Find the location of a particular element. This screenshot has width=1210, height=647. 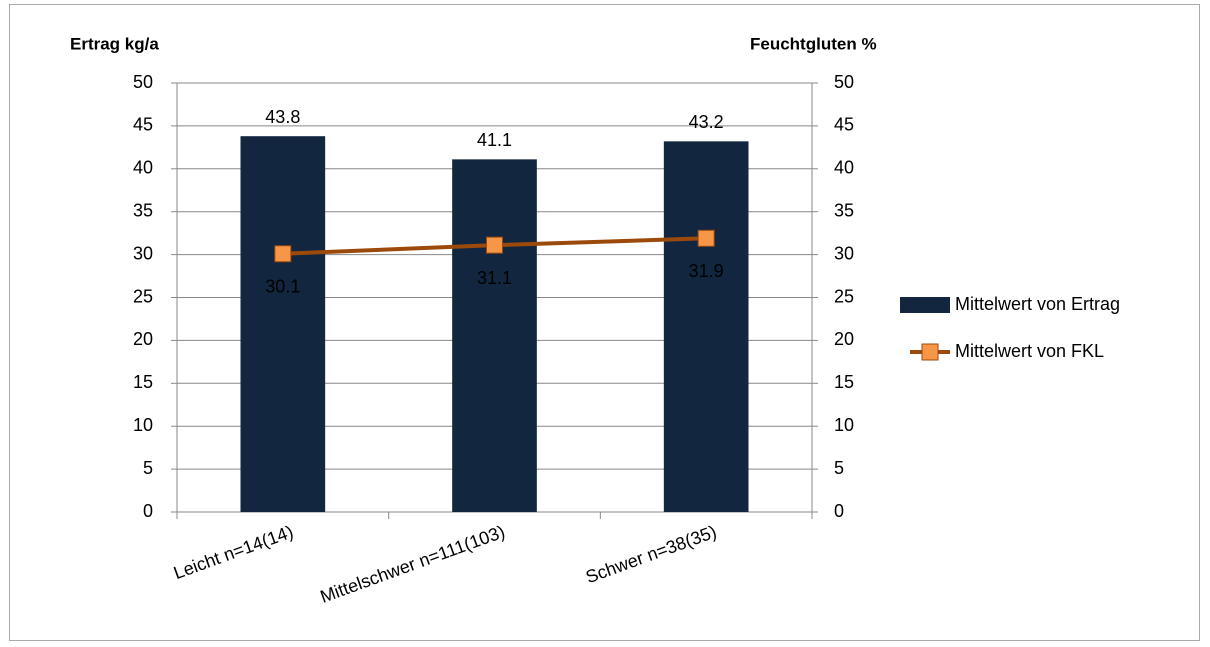

legend-swatch is located at coordinates (925, 305).